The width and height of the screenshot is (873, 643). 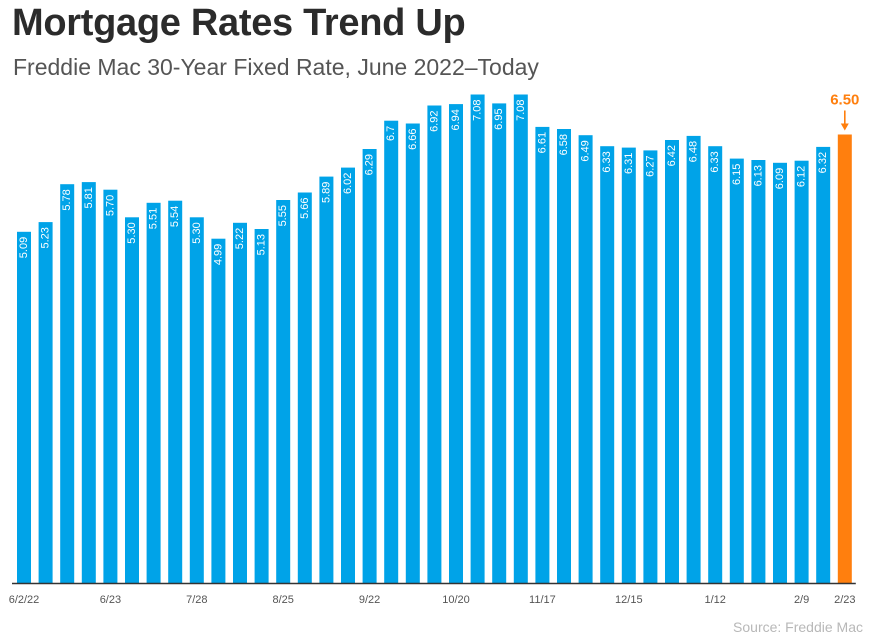 What do you see at coordinates (370, 164) in the screenshot?
I see `bar-value-label: 6.29` at bounding box center [370, 164].